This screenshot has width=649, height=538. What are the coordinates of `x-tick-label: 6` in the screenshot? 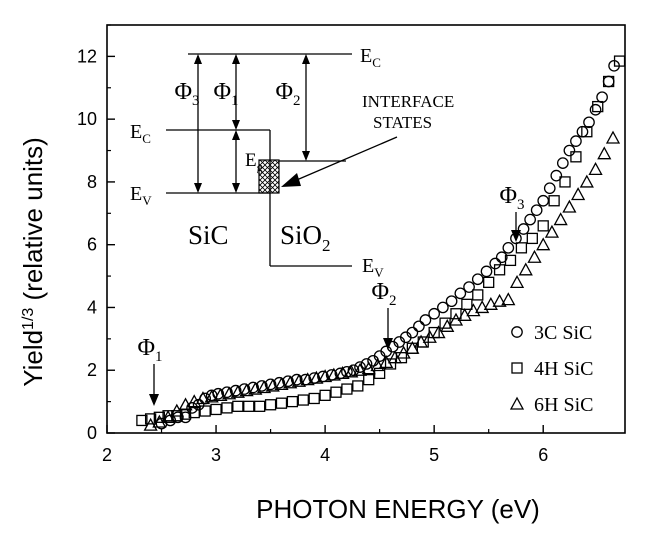 It's located at (543, 455).